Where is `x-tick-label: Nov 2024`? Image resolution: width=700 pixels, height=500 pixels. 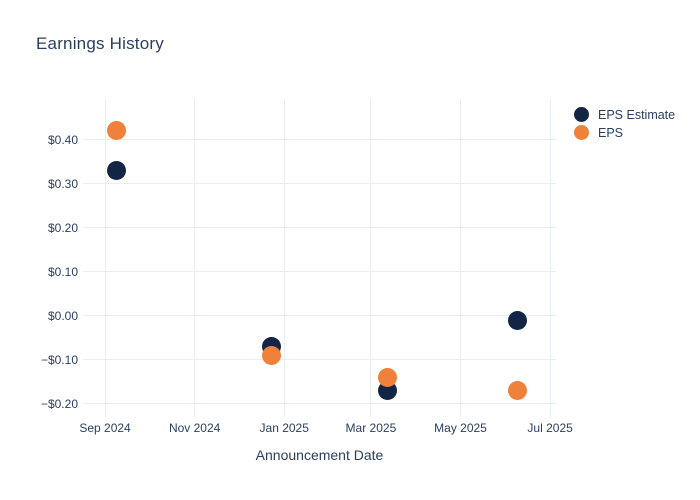 x-tick-label: Nov 2024 is located at coordinates (194, 428).